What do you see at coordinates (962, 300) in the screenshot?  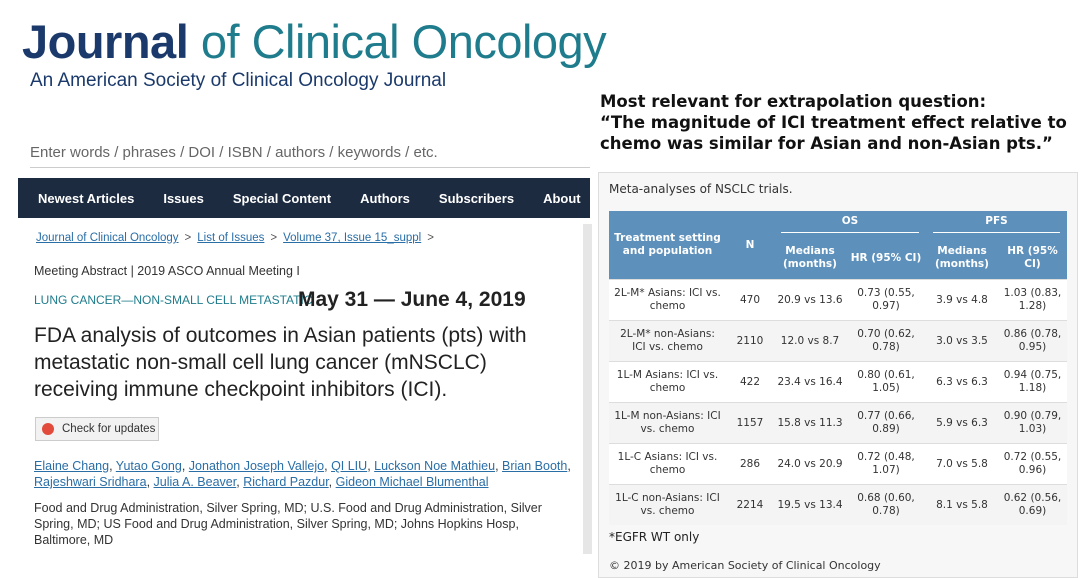 I see `table-cell: 3.9 vs 4.8` at bounding box center [962, 300].